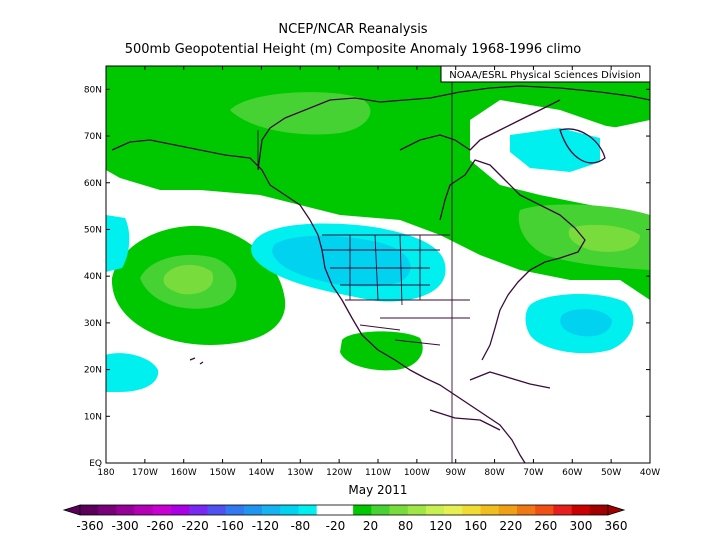  Describe the element at coordinates (611, 473) in the screenshot. I see `lon-tick-label: 50W` at that location.